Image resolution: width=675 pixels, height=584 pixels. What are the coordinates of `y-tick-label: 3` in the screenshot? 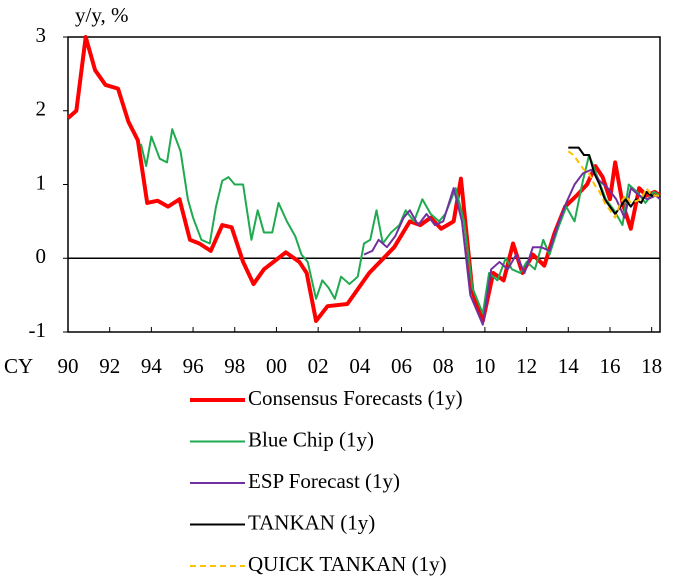 It's located at (41, 35).